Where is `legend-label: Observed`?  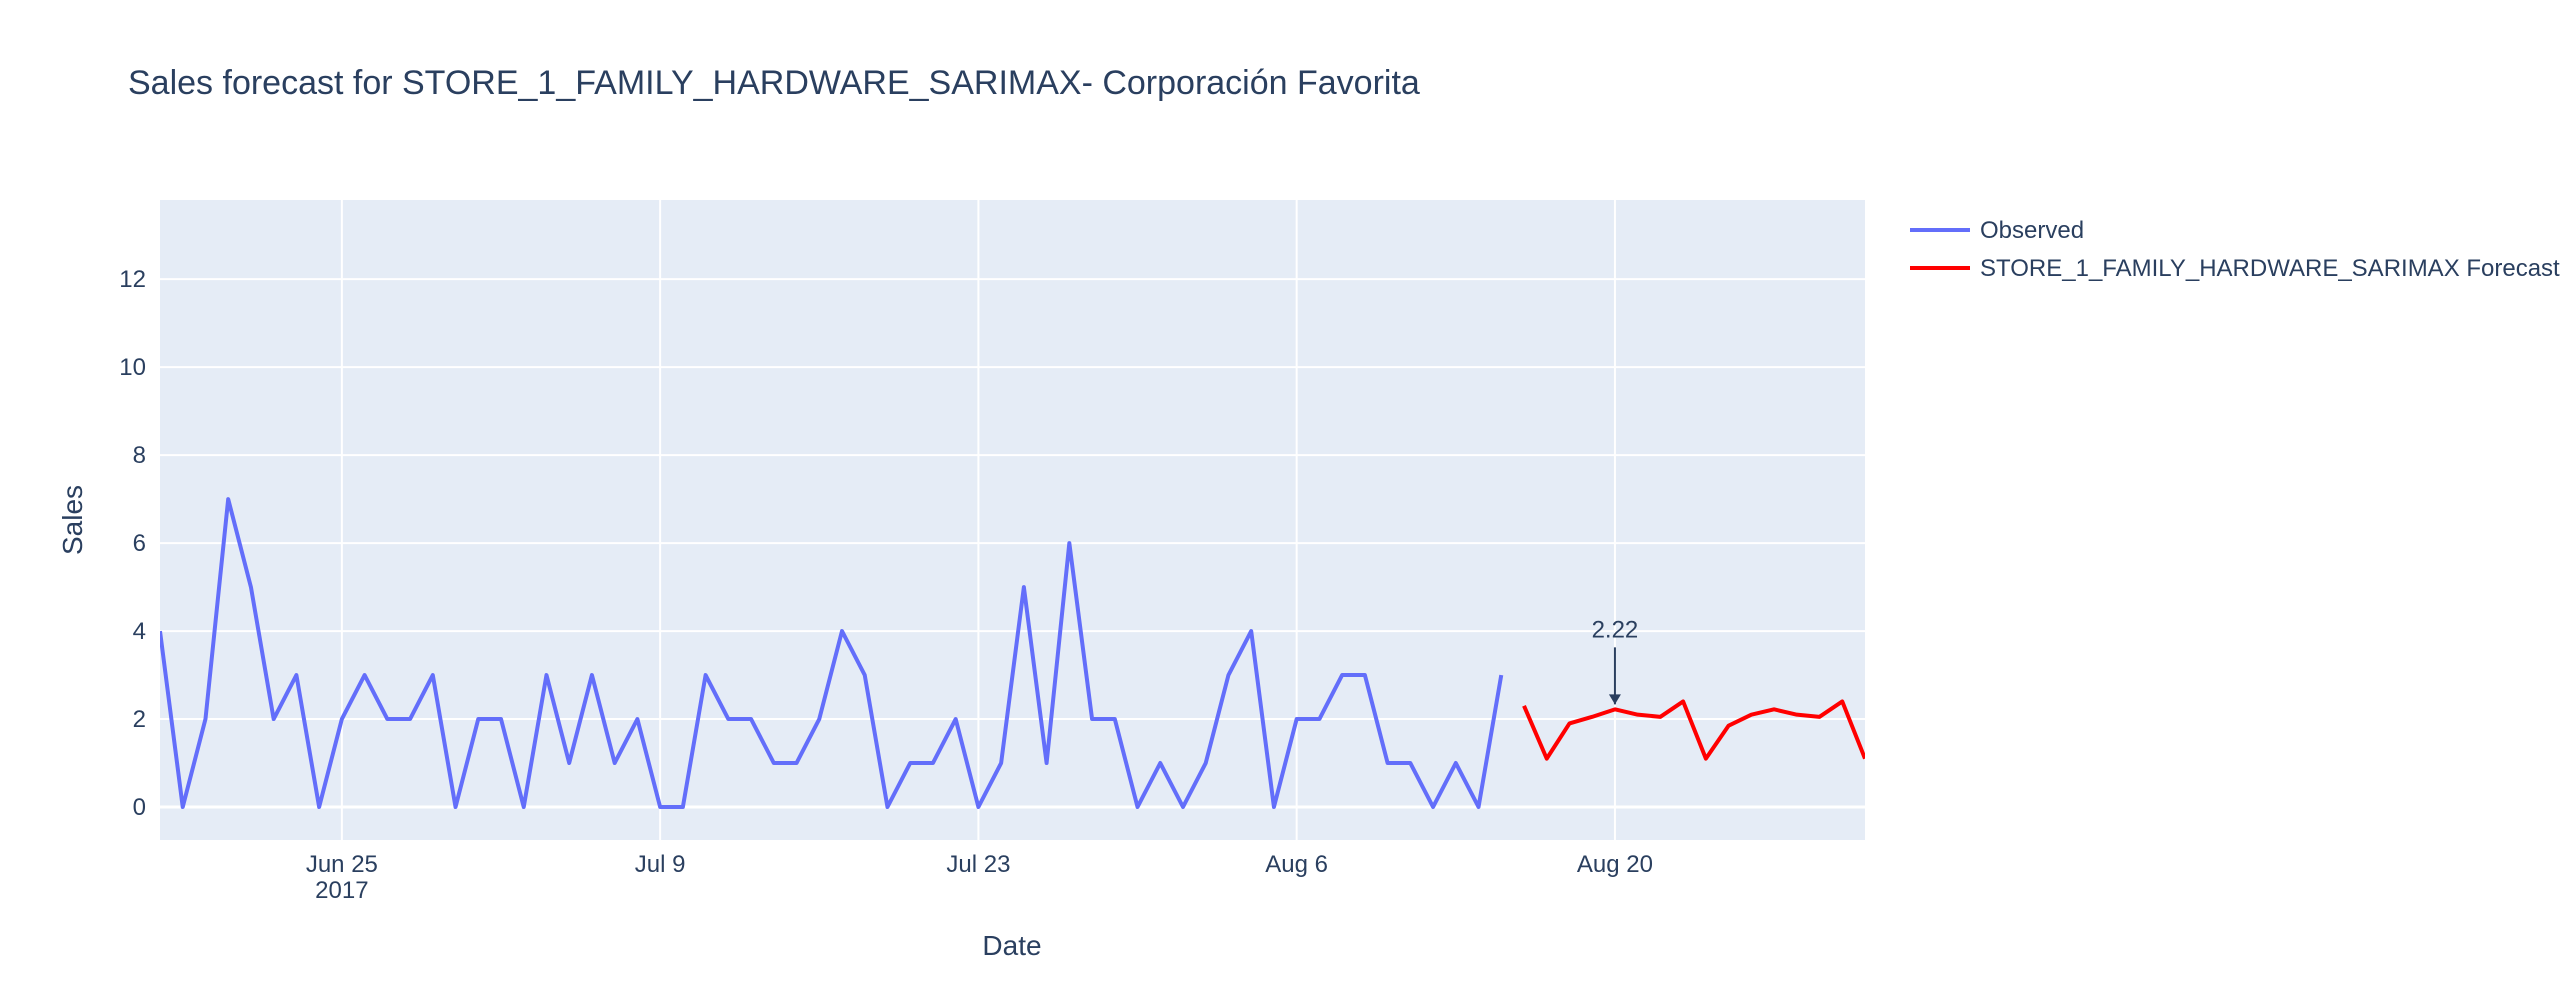
legend-label: Observed is located at coordinates (2032, 230).